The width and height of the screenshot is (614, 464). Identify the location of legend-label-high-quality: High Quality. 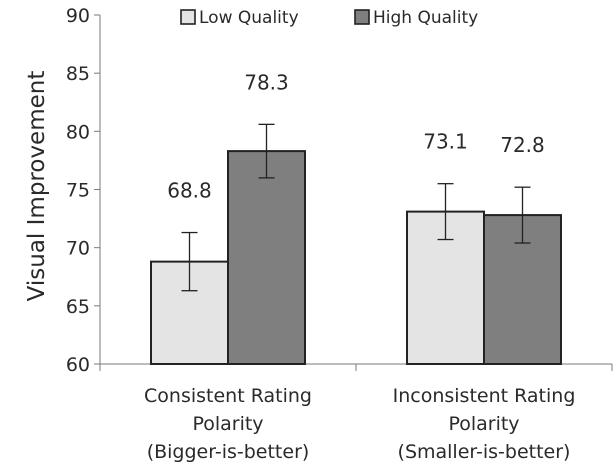
(425, 18).